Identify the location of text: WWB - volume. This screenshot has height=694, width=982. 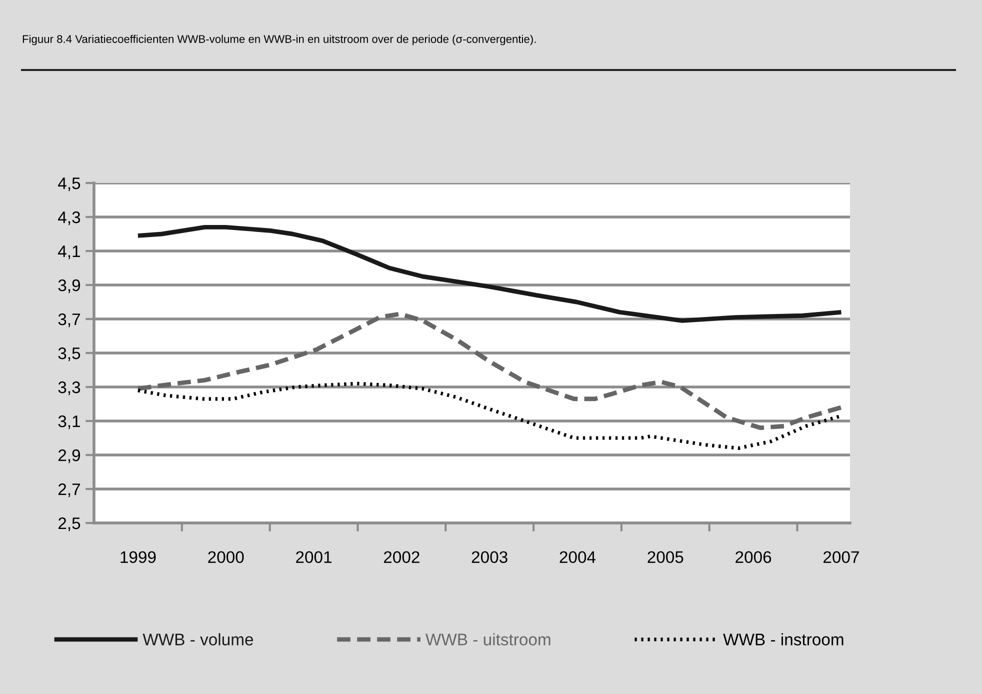
(198, 639).